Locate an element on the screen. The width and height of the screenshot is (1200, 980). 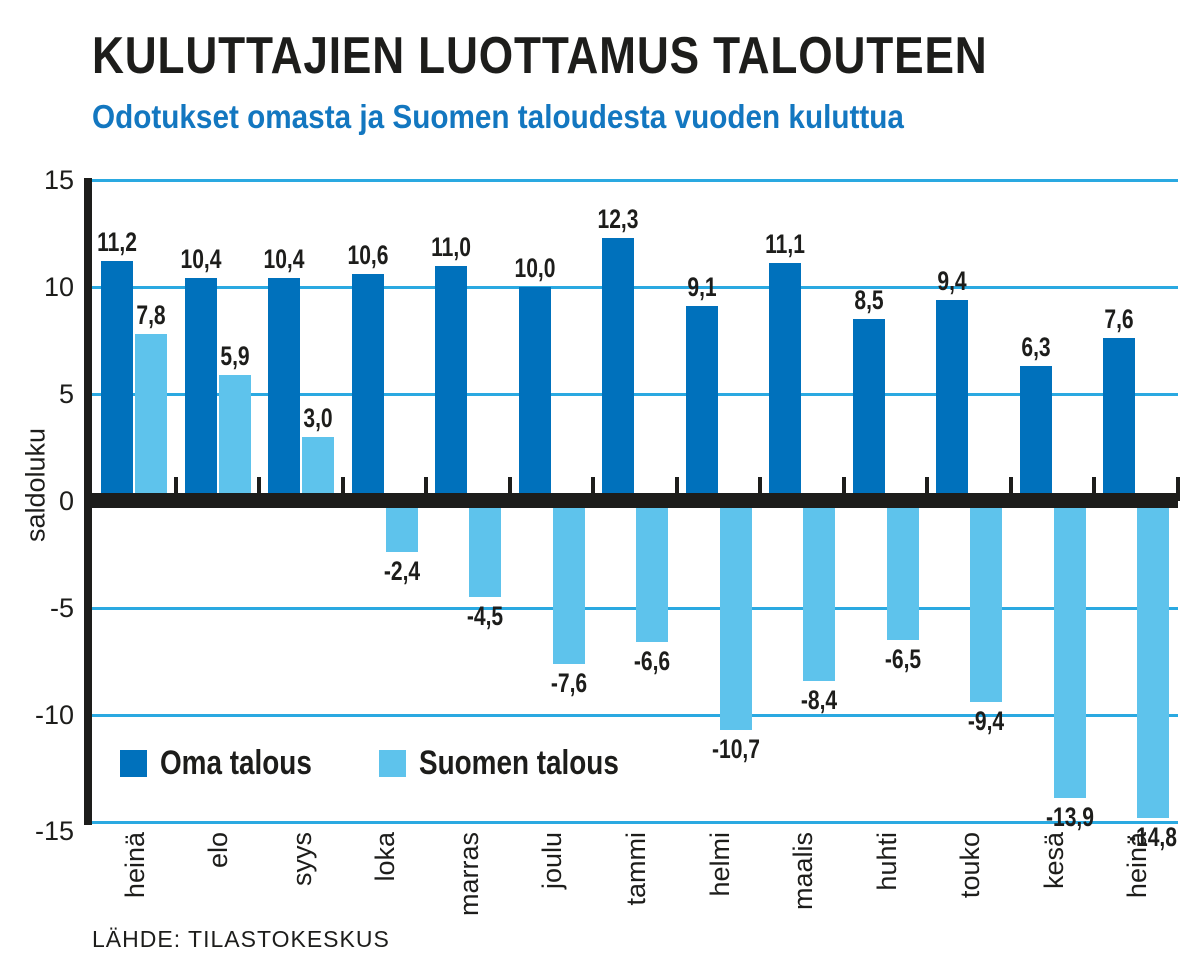
bar-value-label: -7,6 is located at coordinates (568, 682).